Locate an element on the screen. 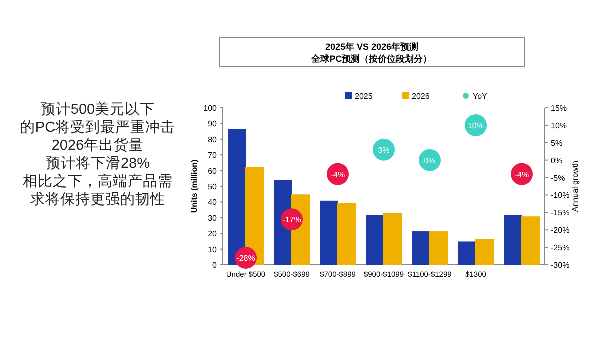 The image size is (600, 337). y2-tick-label: 0% is located at coordinates (557, 161).